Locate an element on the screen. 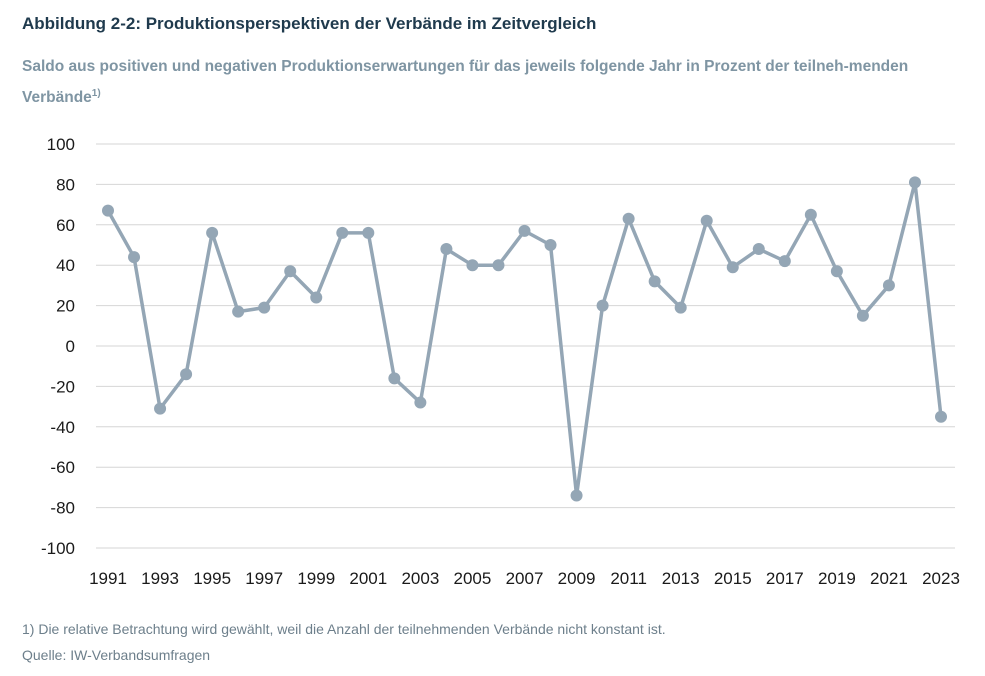 Image resolution: width=985 pixels, height=676 pixels. x-tick-label: 2023 is located at coordinates (941, 578).